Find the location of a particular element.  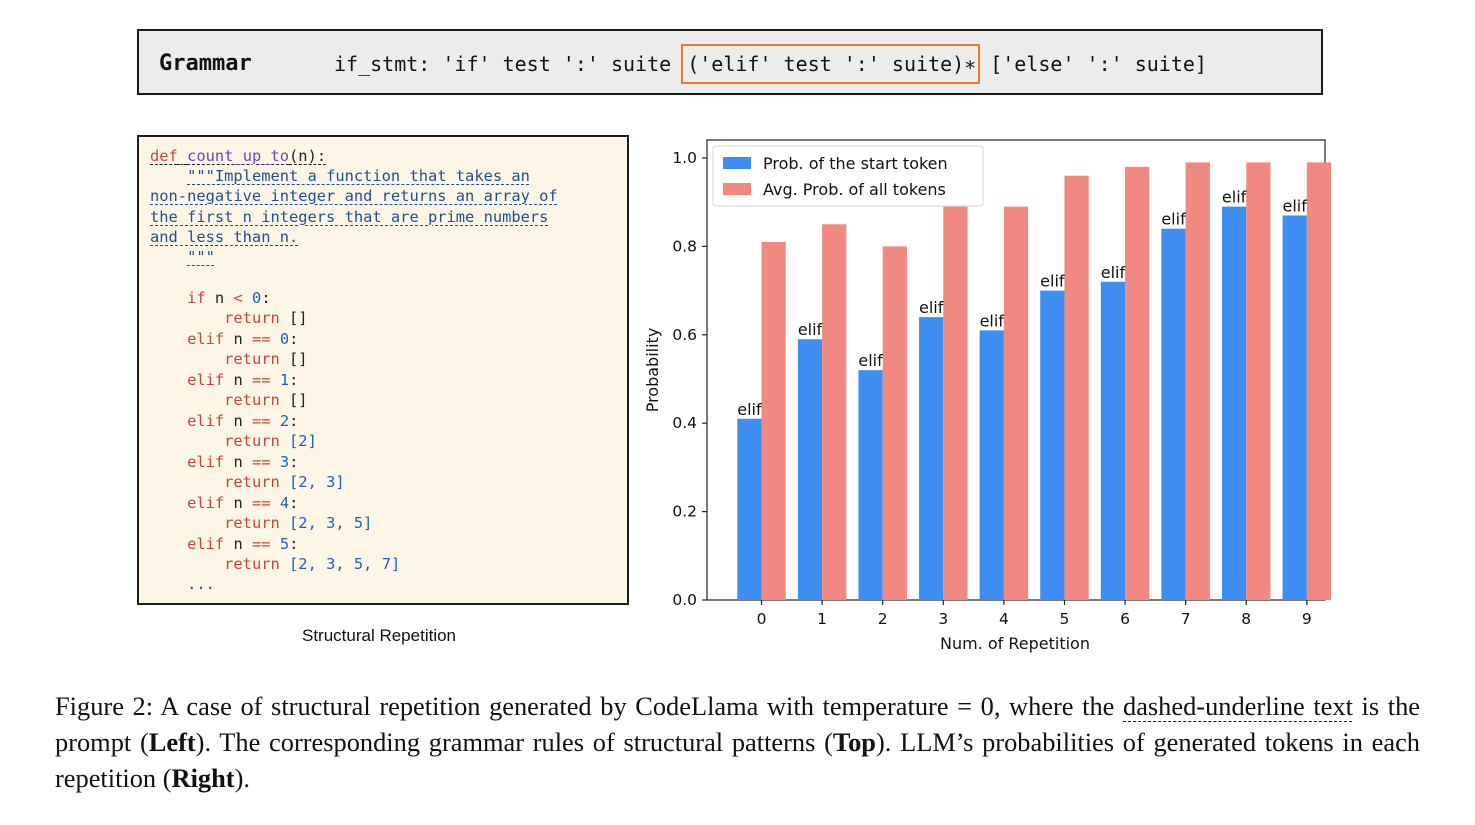

code-return-line: return [2, 3, 5, 7] is located at coordinates (275, 564).